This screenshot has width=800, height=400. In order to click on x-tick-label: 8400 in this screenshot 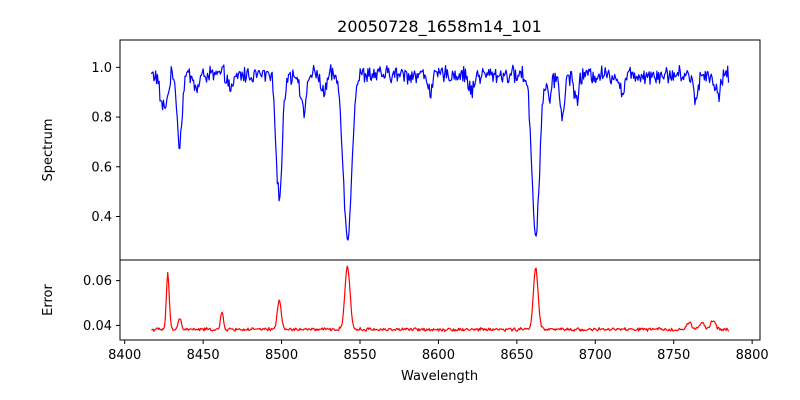, I will do `click(124, 355)`.